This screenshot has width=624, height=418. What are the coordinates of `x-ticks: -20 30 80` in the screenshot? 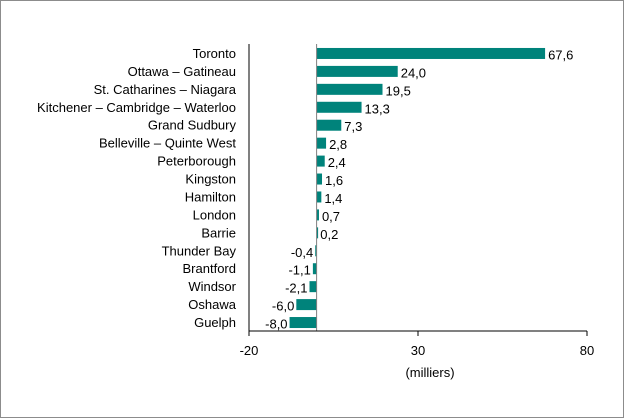 It's located at (417, 344).